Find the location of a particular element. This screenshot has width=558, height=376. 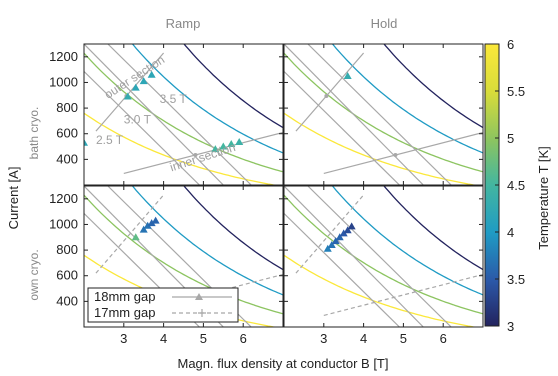

load-line-label-2: 3.5 T is located at coordinates (174, 99).